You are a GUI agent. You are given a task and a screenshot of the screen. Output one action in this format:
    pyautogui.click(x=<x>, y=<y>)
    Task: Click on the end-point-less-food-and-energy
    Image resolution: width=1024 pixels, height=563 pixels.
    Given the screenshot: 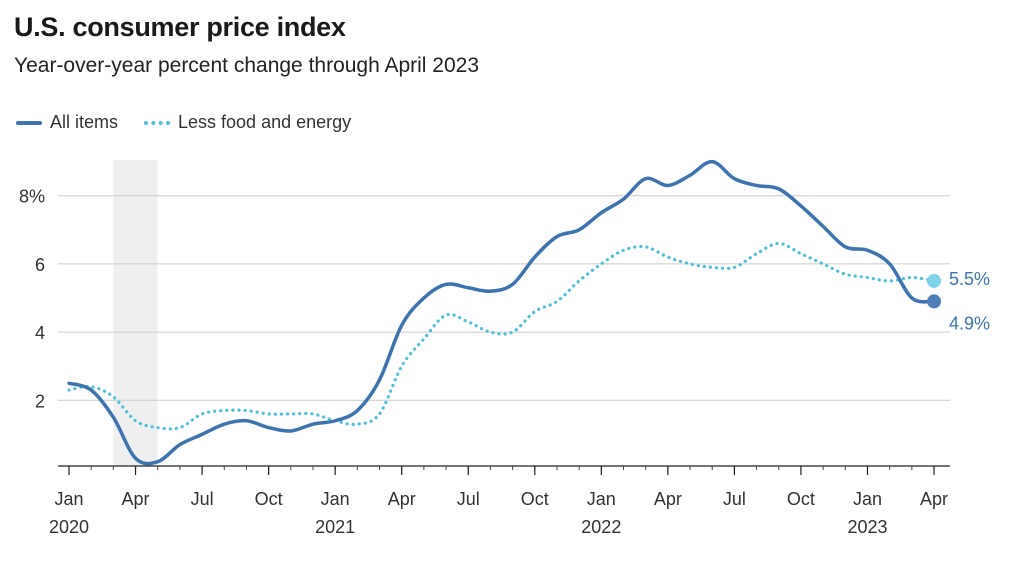 What is the action you would take?
    pyautogui.click(x=934, y=280)
    